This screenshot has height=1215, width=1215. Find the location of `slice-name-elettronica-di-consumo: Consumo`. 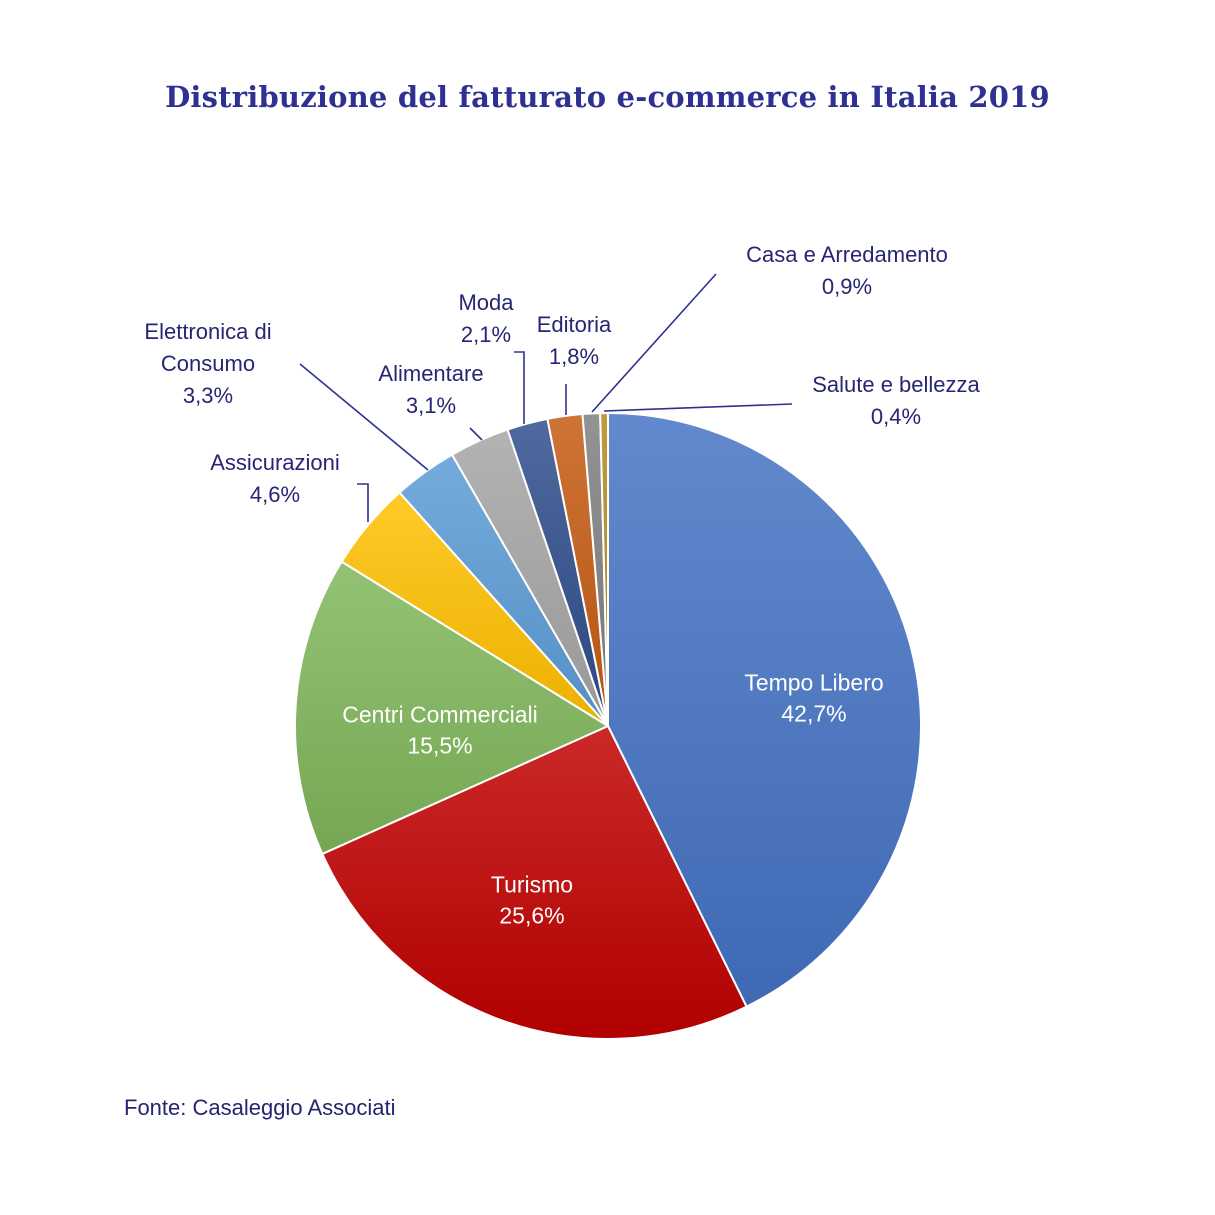

slice-name-elettronica-di-consumo: Consumo is located at coordinates (208, 363).